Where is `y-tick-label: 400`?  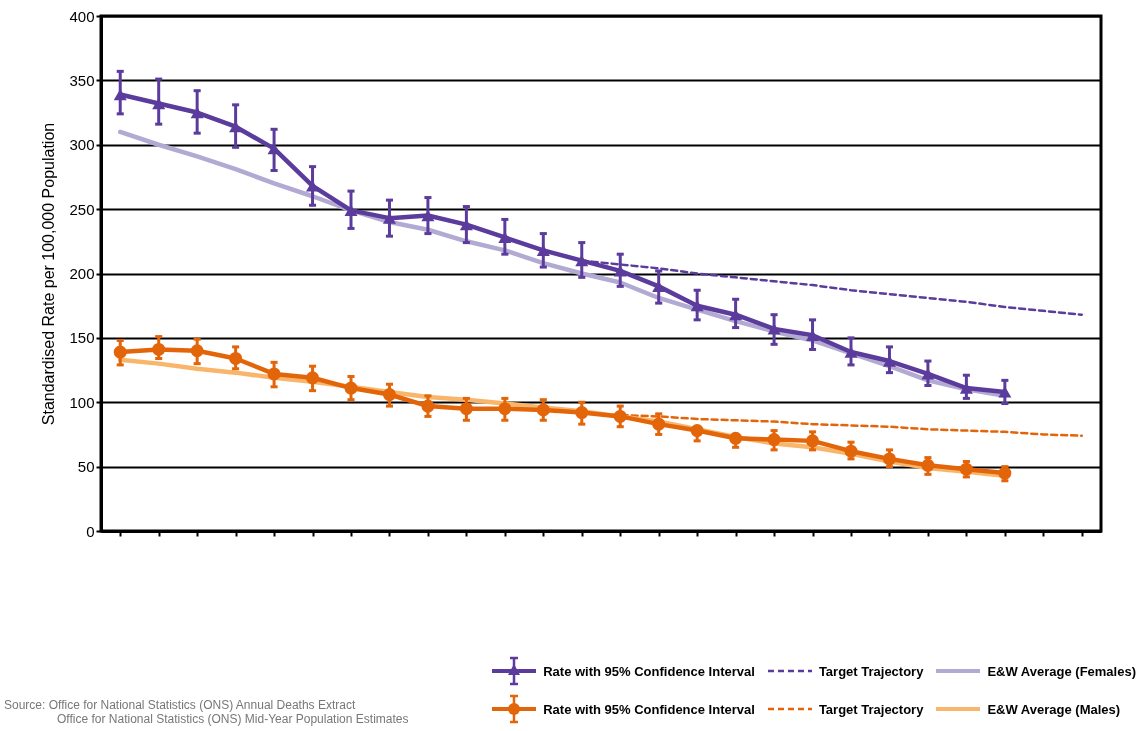
y-tick-label: 400 is located at coordinates (82, 16).